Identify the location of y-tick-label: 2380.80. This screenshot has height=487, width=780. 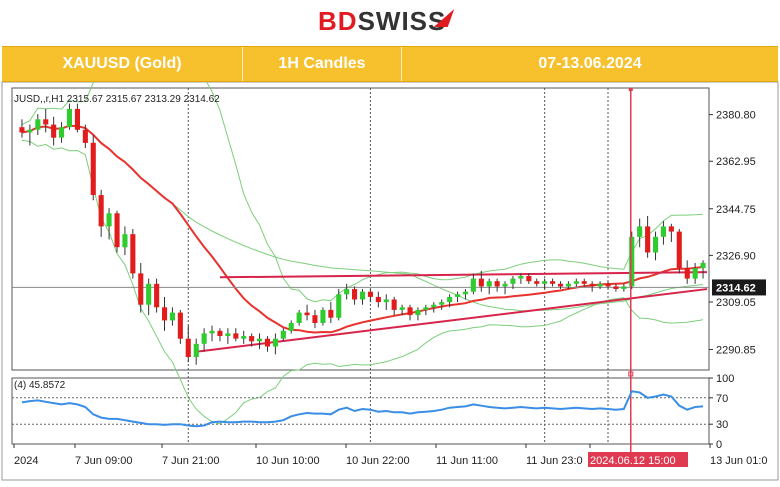
(736, 116).